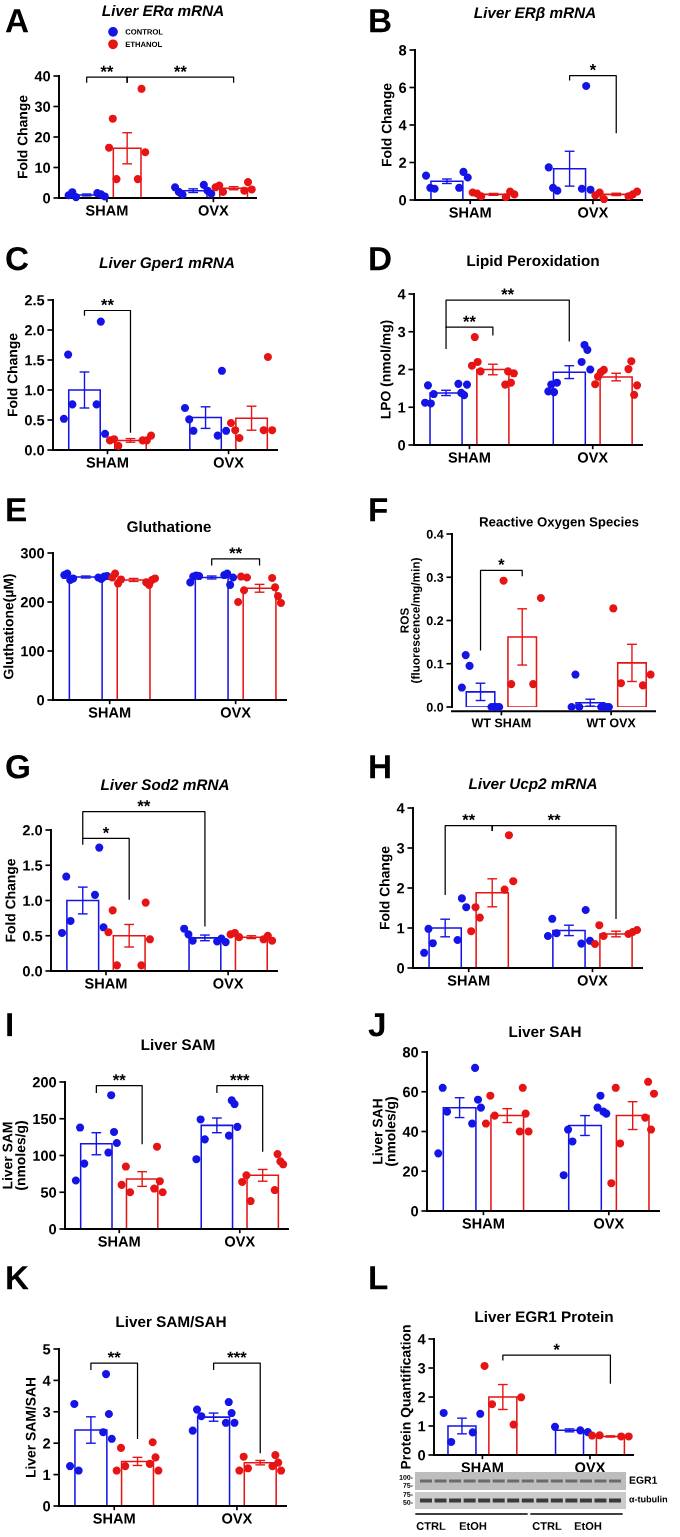  Describe the element at coordinates (48, 1192) in the screenshot. I see `y-tick-label: 50` at that location.